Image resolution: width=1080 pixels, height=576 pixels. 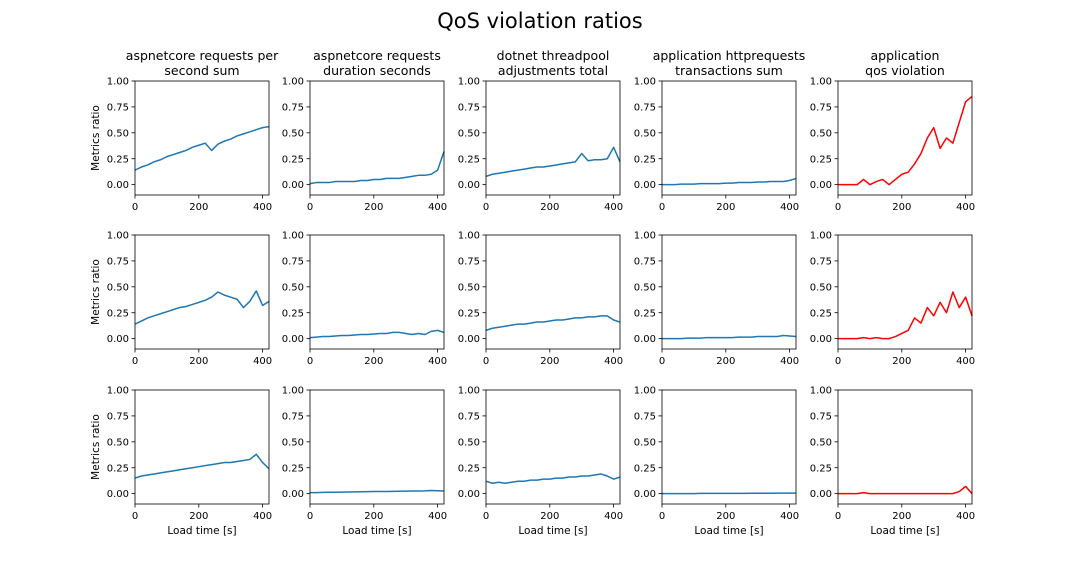 I want to click on series-line-r1-c4, so click(x=905, y=315).